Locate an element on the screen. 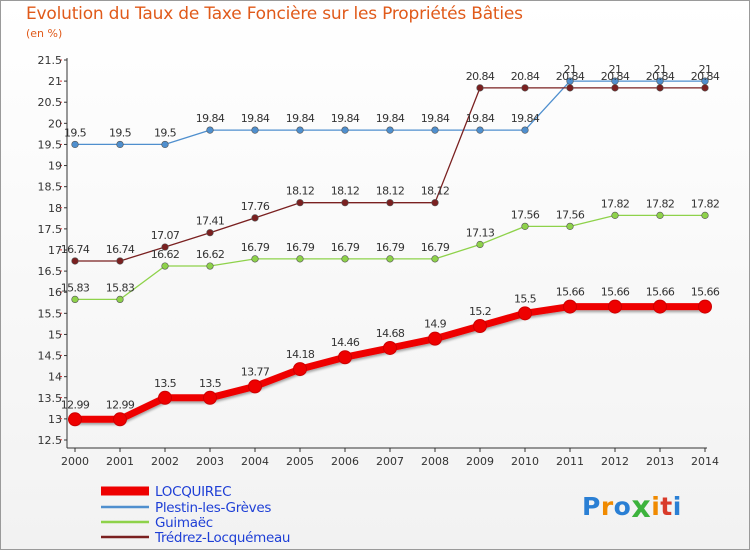  y-tick-label: 13.5 is located at coordinates (50, 398).